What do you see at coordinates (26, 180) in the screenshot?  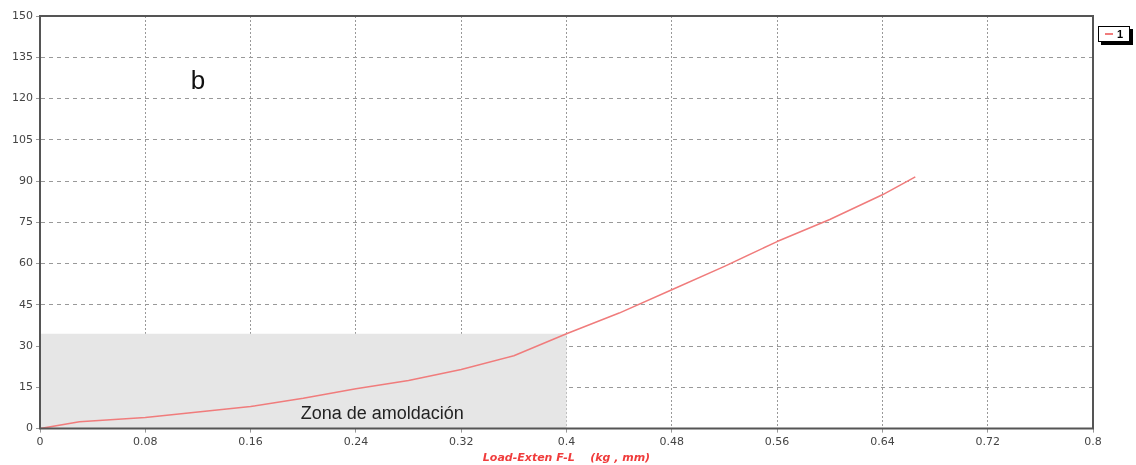 I see `y-tick-label: 90` at bounding box center [26, 180].